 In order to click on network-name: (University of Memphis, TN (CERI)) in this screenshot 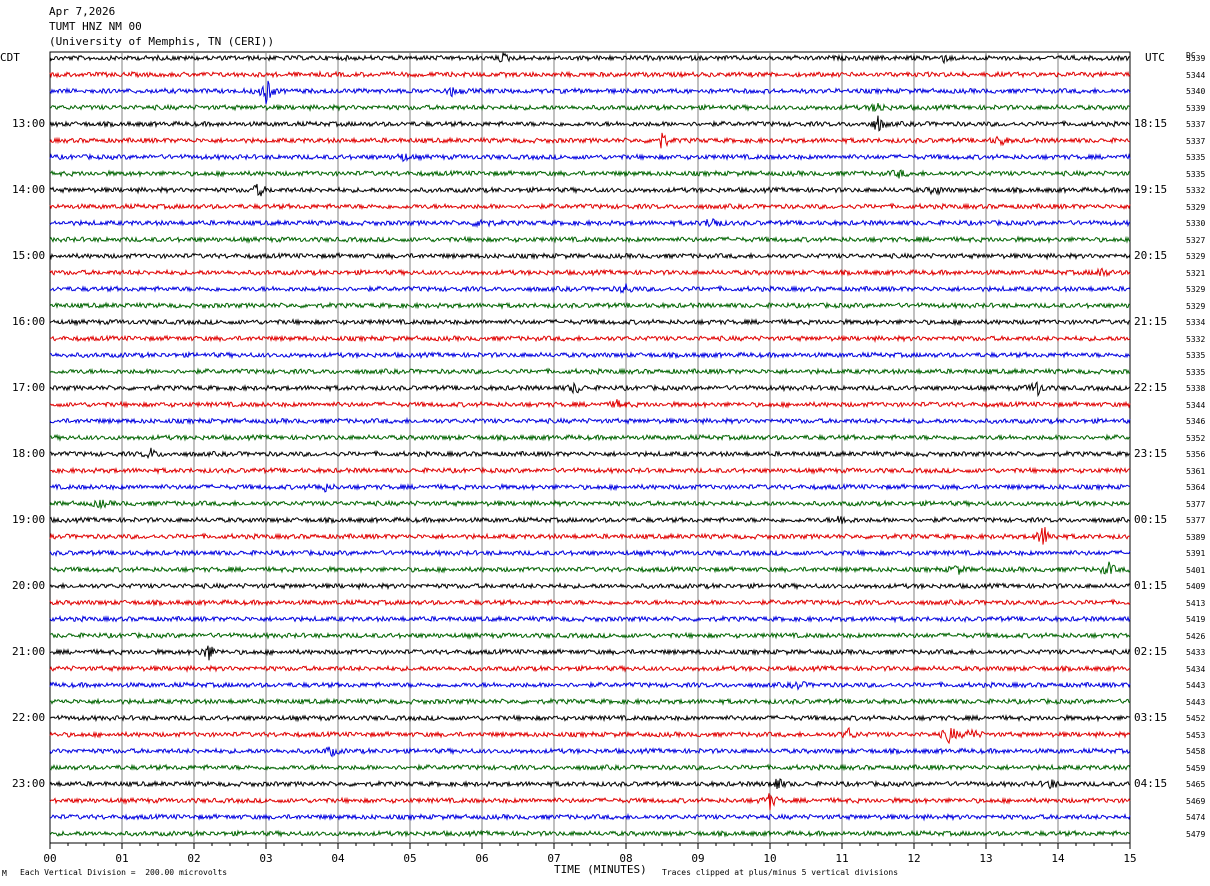, I will do `click(162, 41)`.